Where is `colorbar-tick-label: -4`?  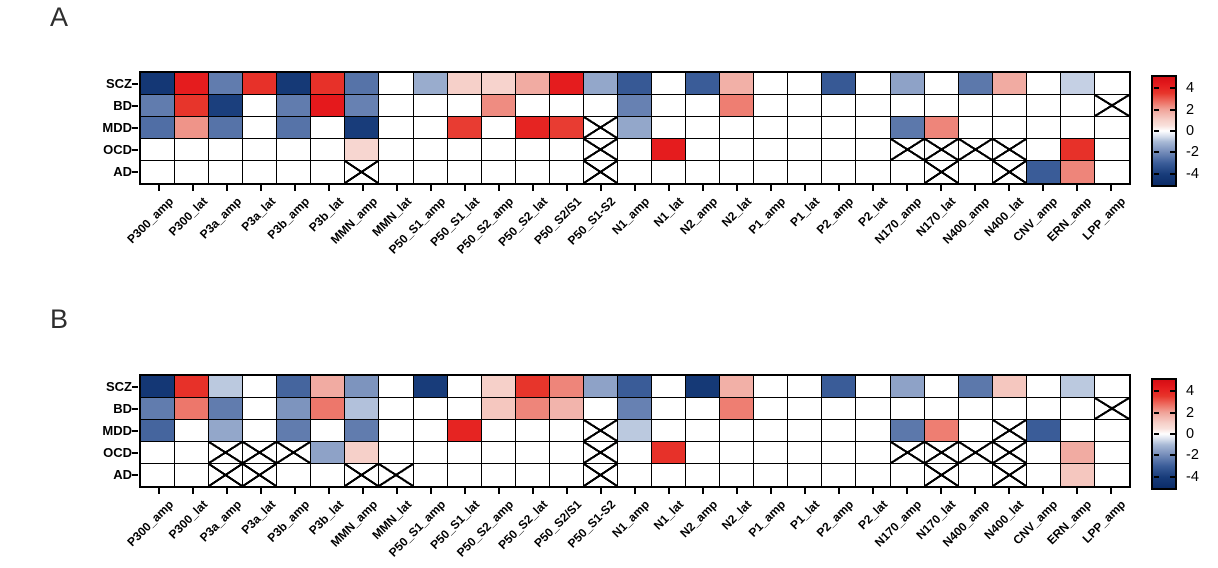
colorbar-tick-label: -4 is located at coordinates (1192, 476).